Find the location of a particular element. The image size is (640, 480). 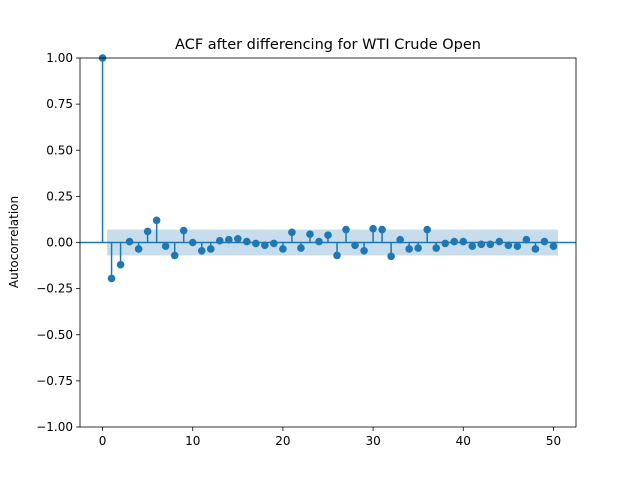

y-tick-label: −0.75 is located at coordinates (54, 381).